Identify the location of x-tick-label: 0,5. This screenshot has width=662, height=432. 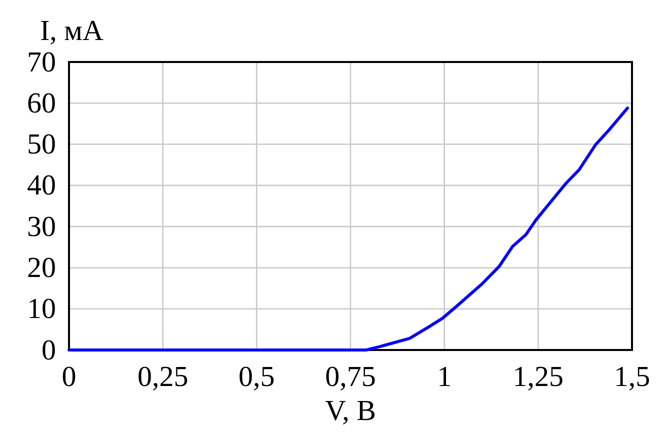
(256, 377).